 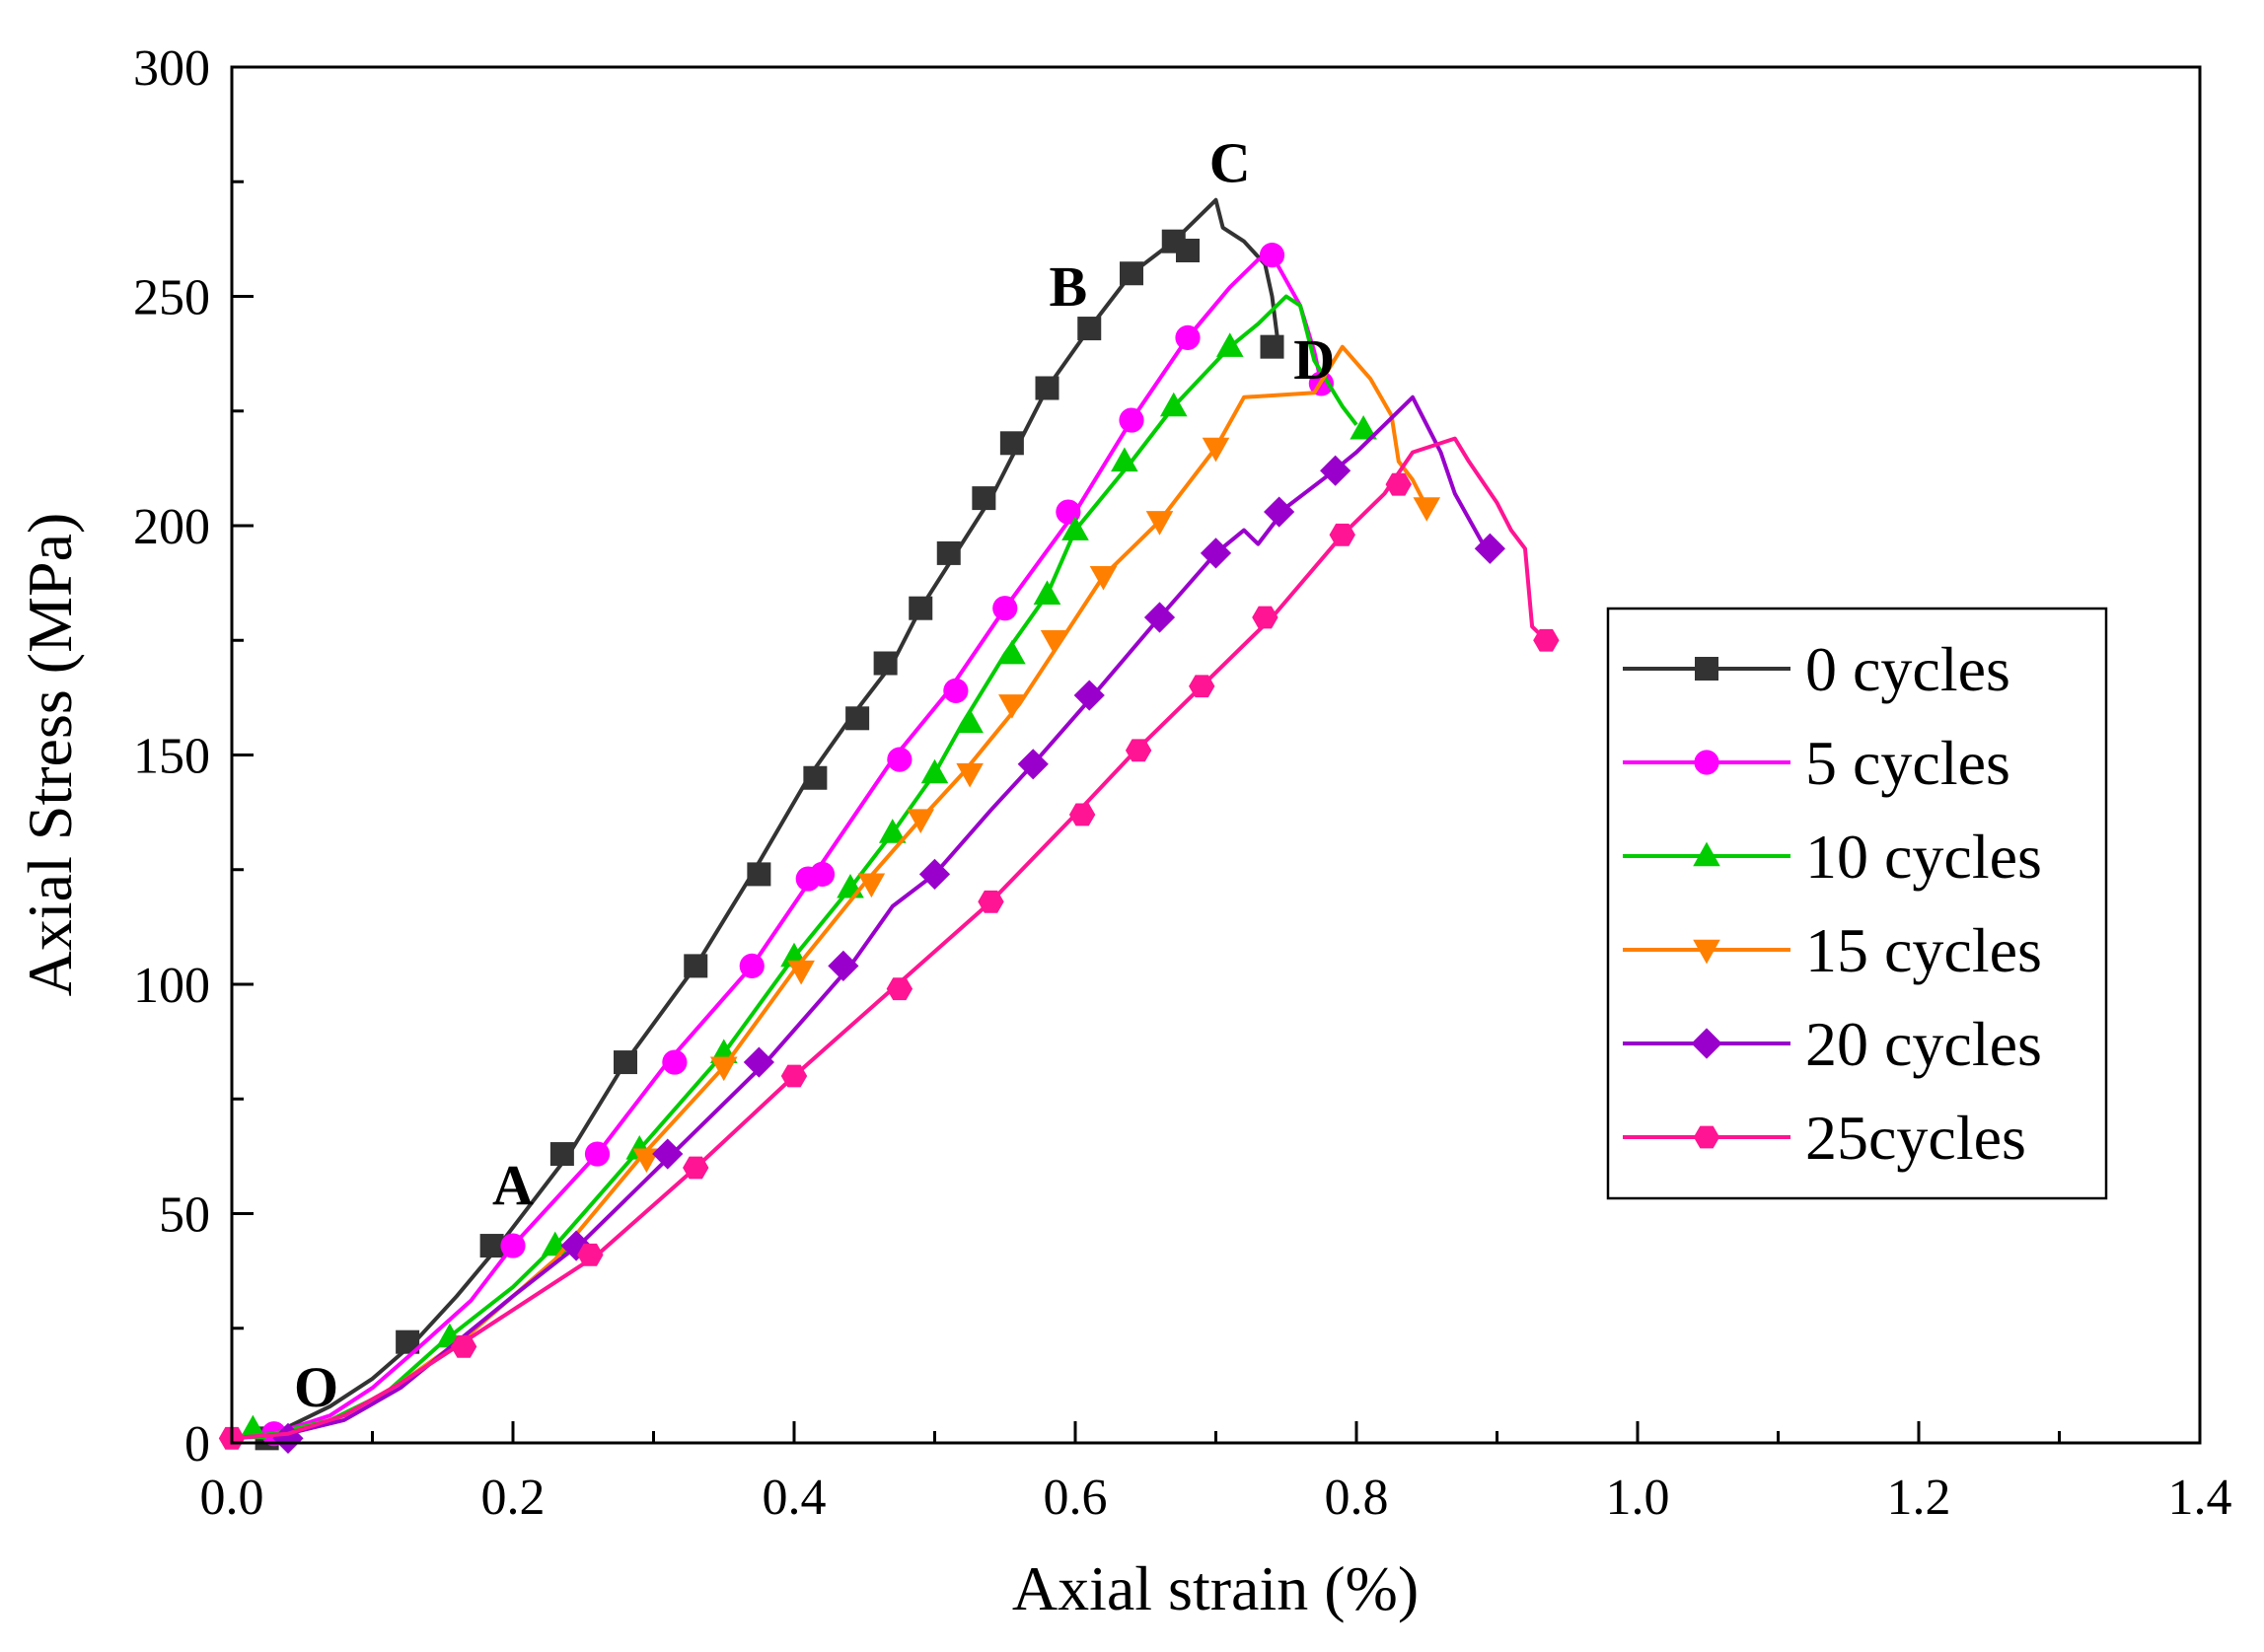 I want to click on y-tick-label: 250, so click(x=172, y=298).